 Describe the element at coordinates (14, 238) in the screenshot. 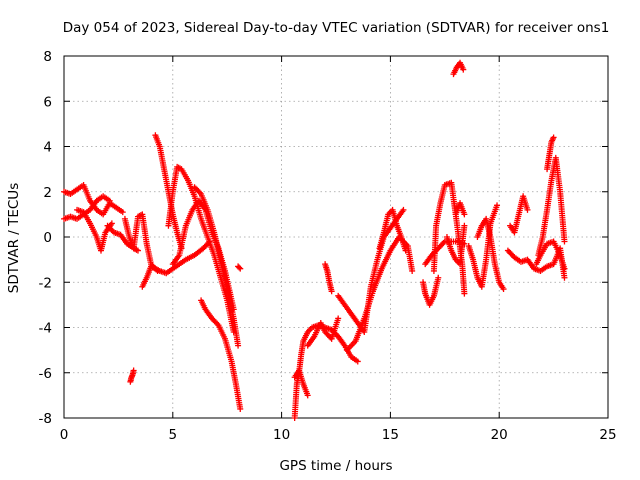

I see `y-axis-label: SDTVAR / TECUs` at that location.